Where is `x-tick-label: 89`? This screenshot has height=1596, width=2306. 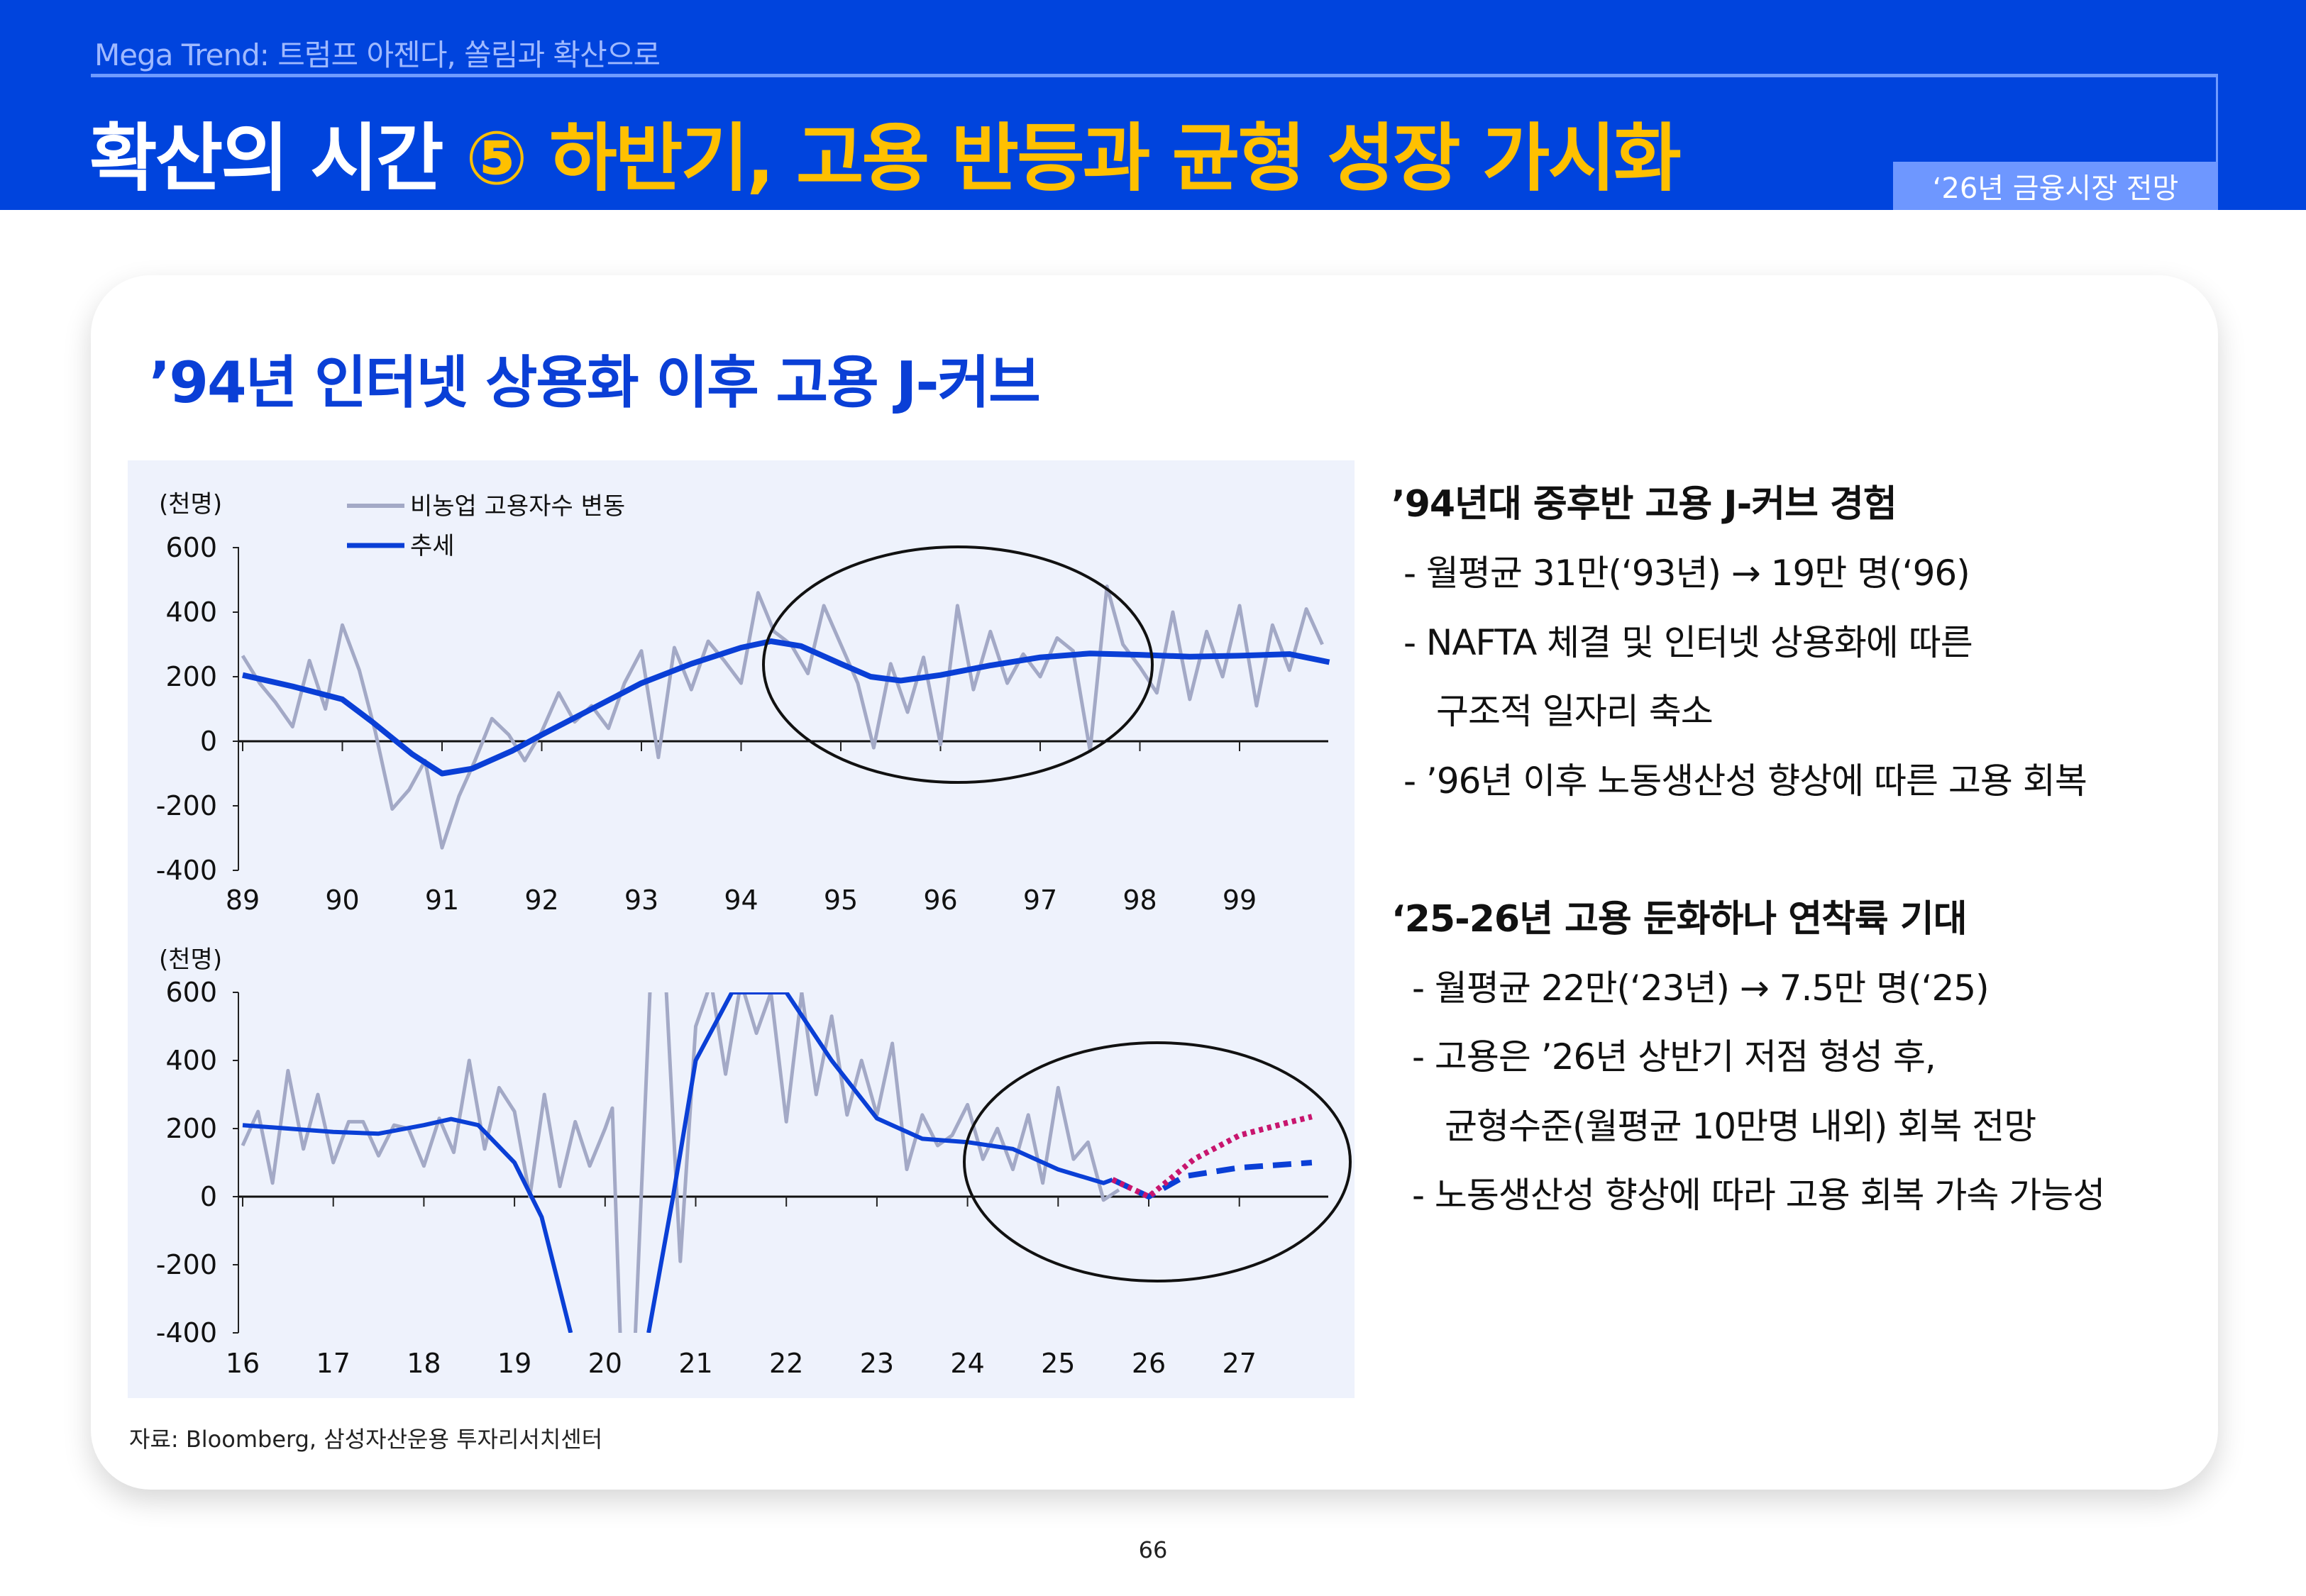 x-tick-label: 89 is located at coordinates (243, 900).